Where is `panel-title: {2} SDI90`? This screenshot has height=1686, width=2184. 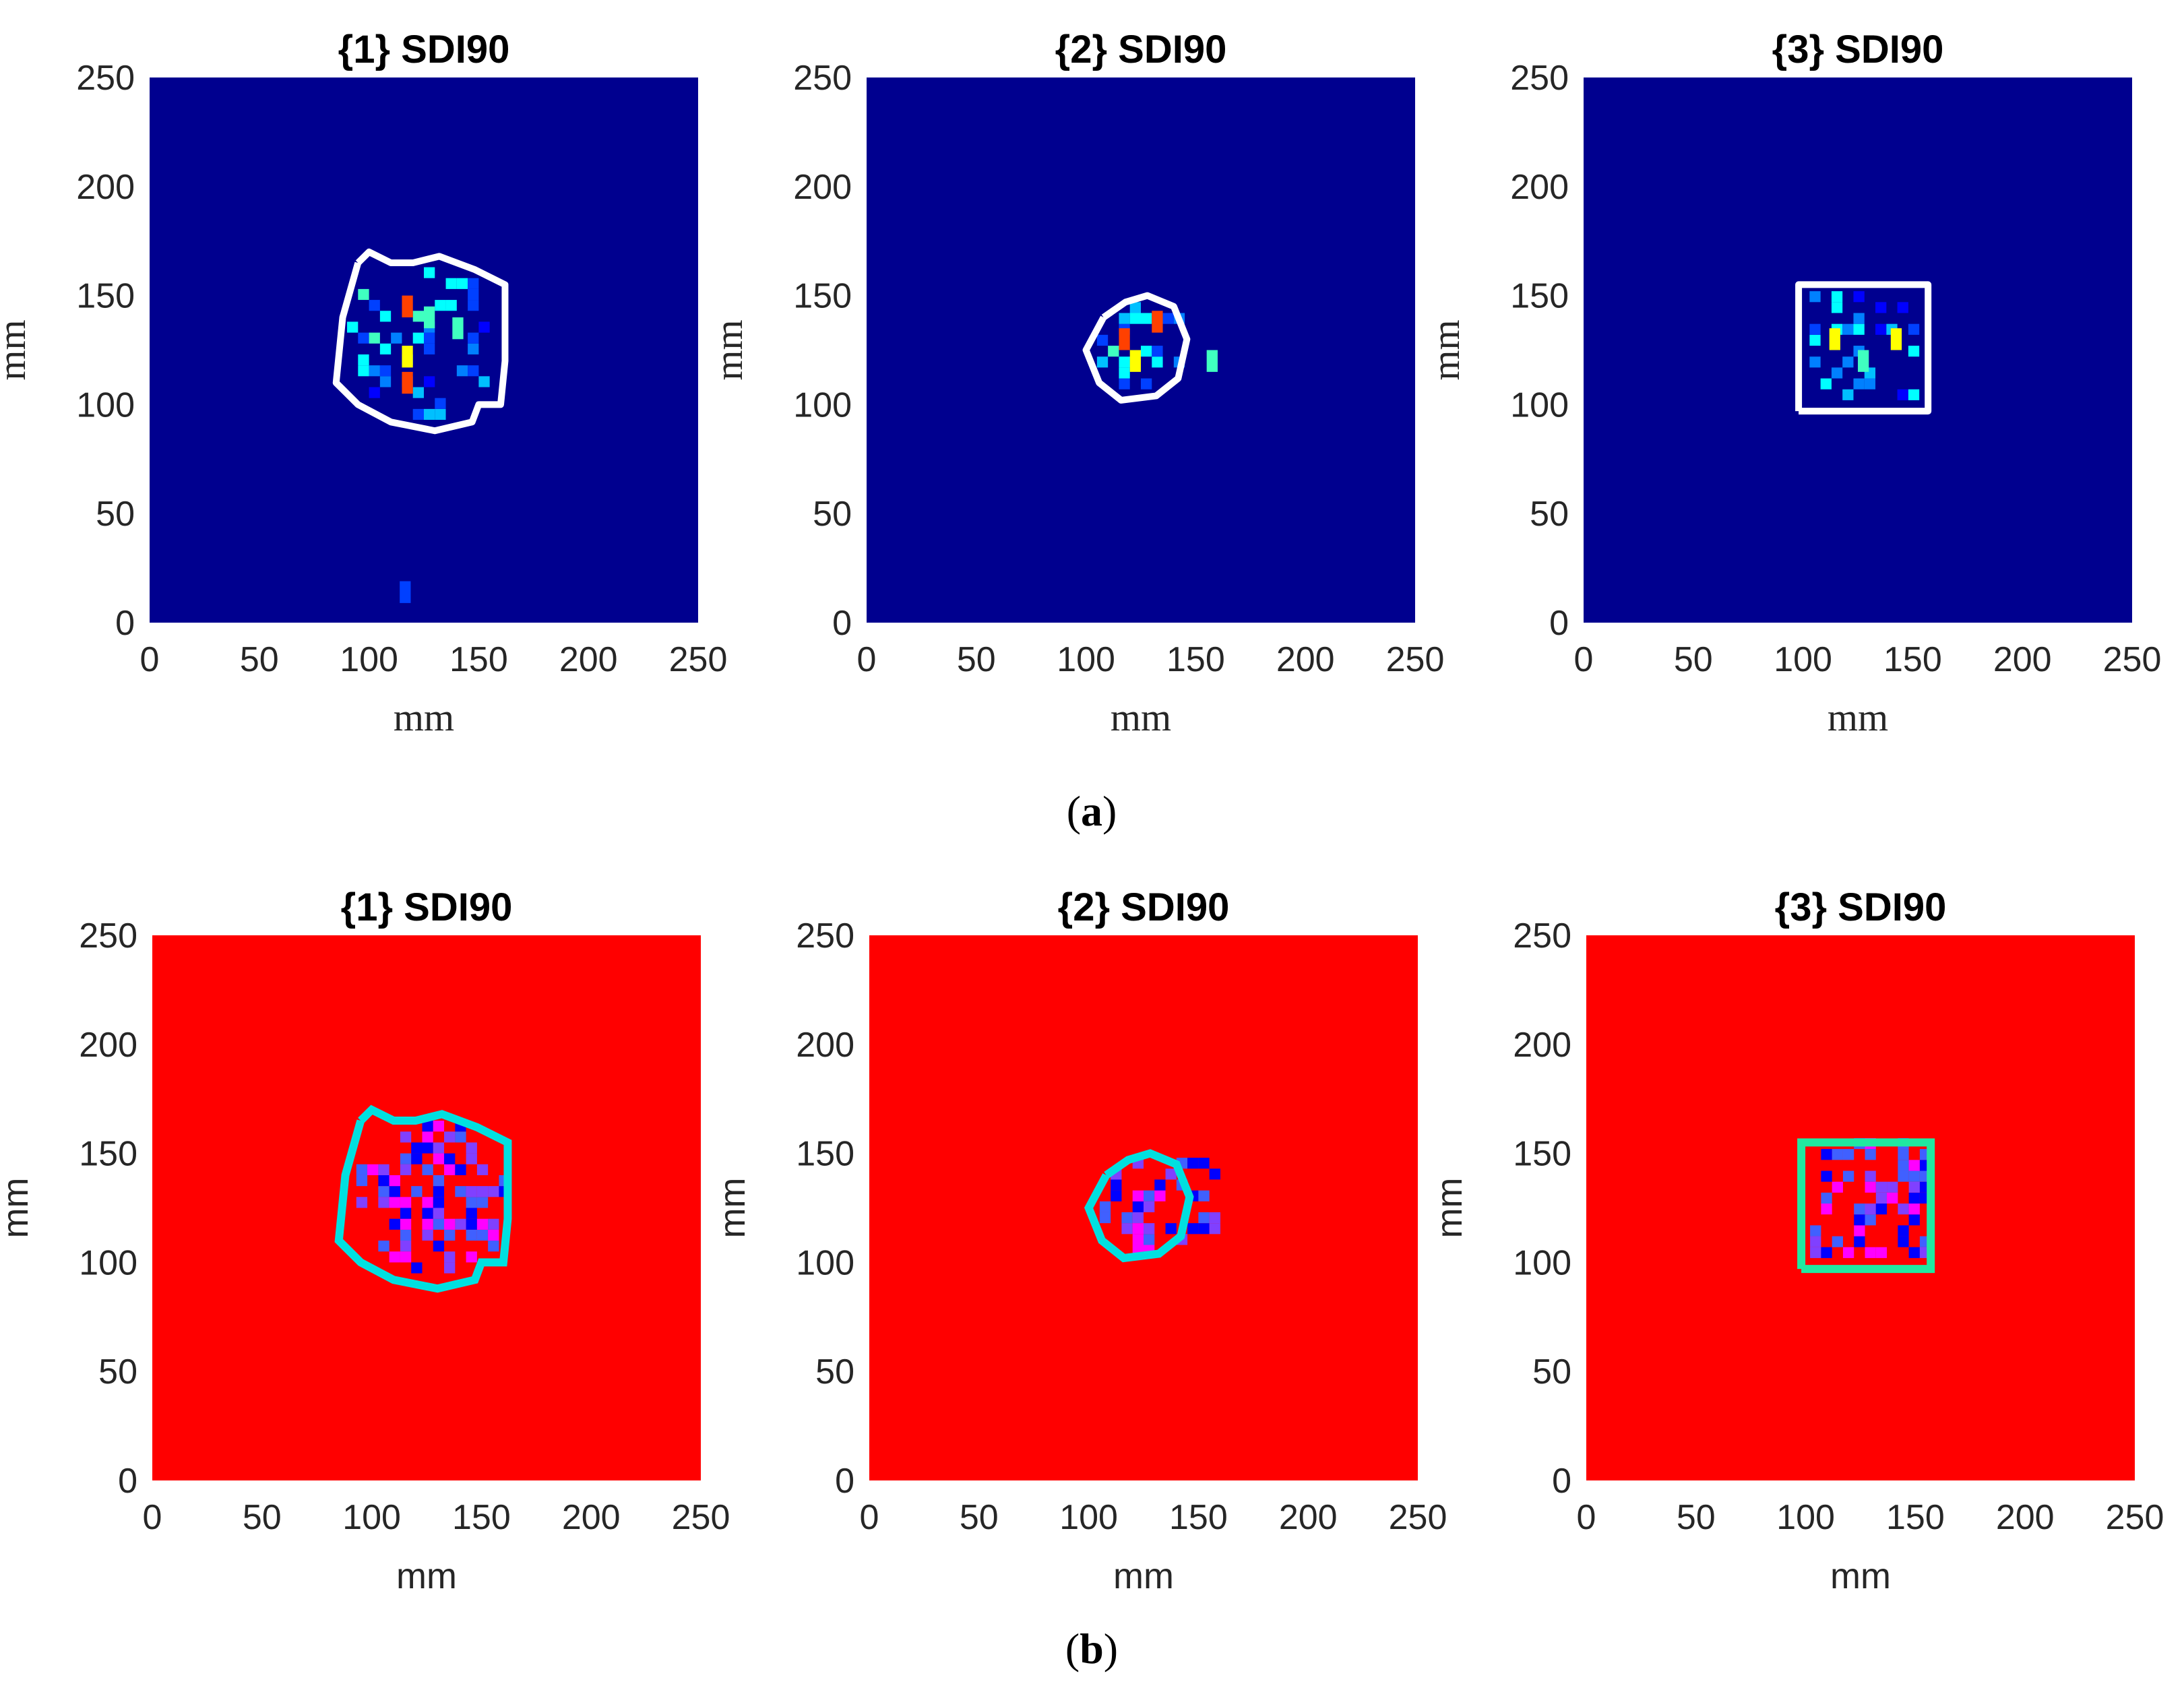
panel-title: {2} SDI90 is located at coordinates (1144, 907).